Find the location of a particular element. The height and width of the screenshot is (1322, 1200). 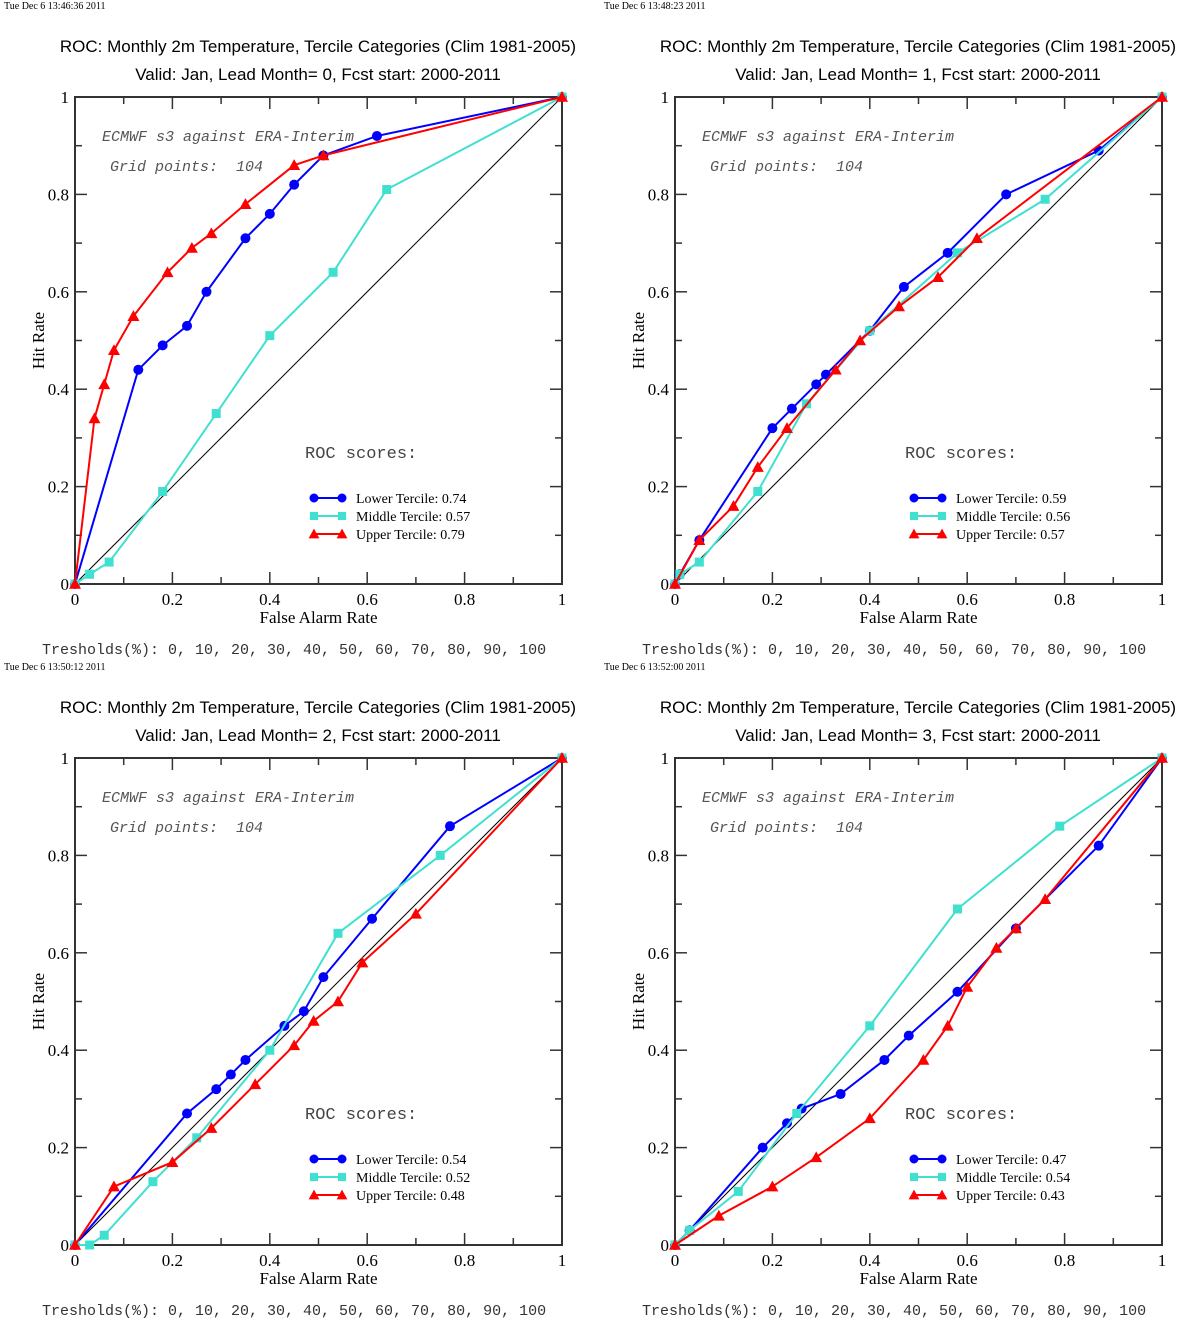

x-tick-label: 1 is located at coordinates (562, 1260).